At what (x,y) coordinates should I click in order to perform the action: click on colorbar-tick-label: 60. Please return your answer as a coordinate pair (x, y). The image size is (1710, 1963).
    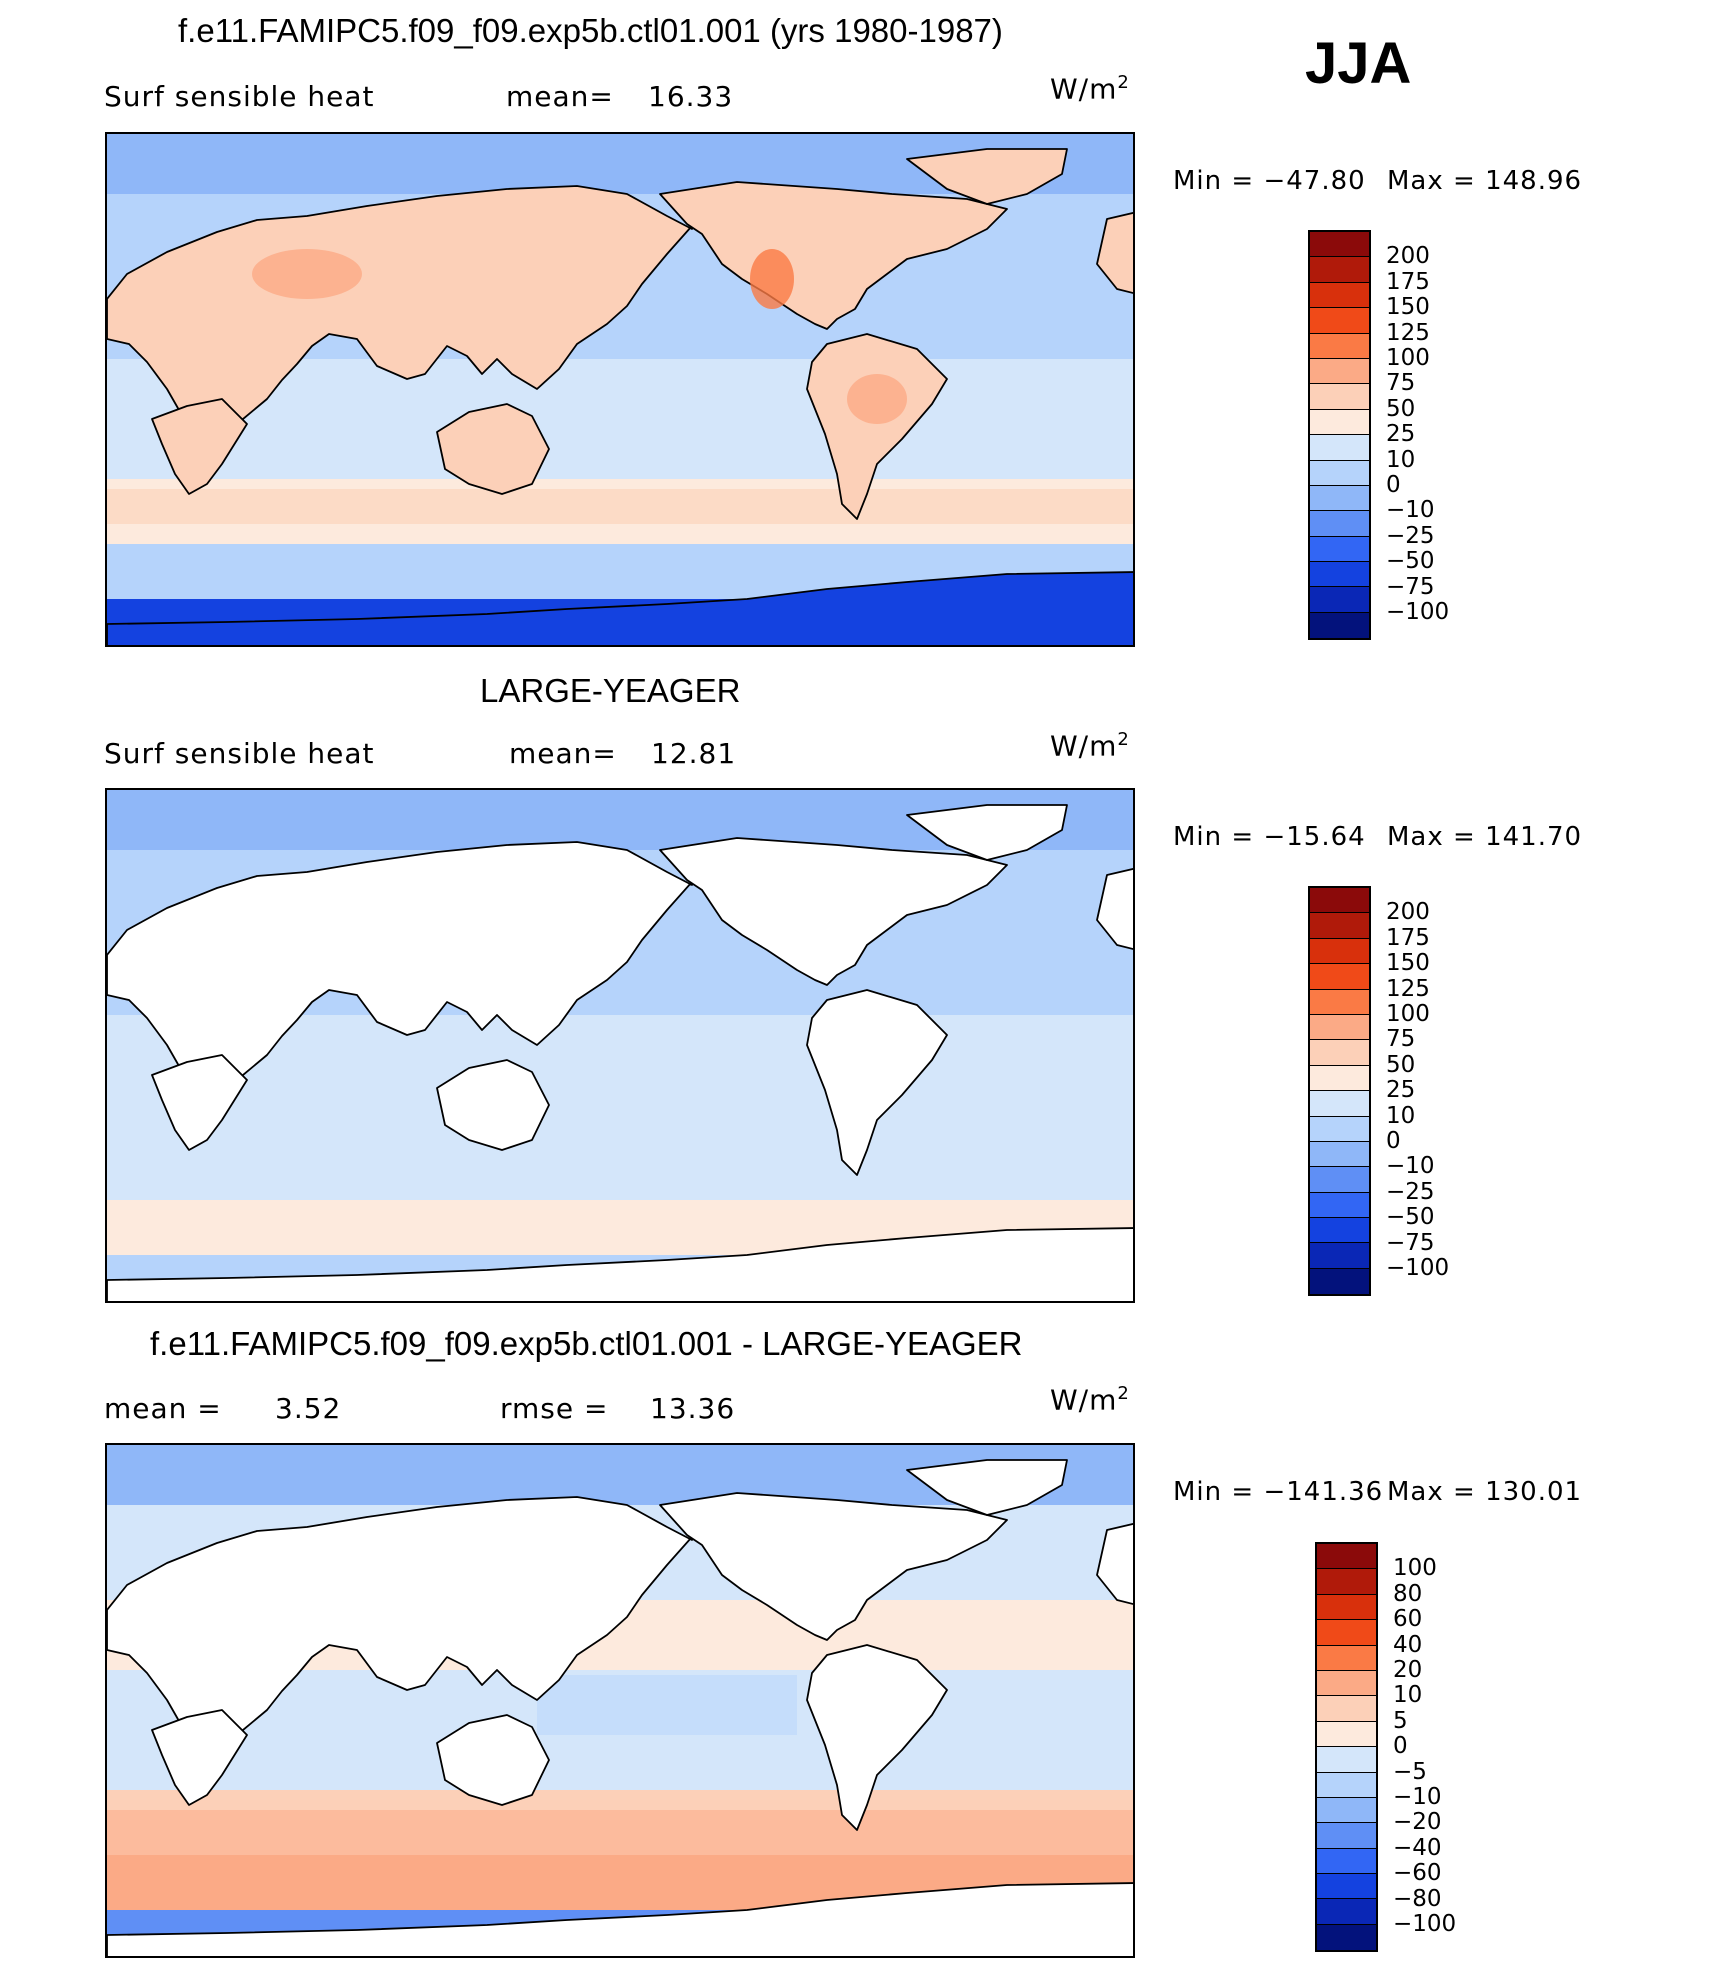
    Looking at the image, I should click on (1408, 1619).